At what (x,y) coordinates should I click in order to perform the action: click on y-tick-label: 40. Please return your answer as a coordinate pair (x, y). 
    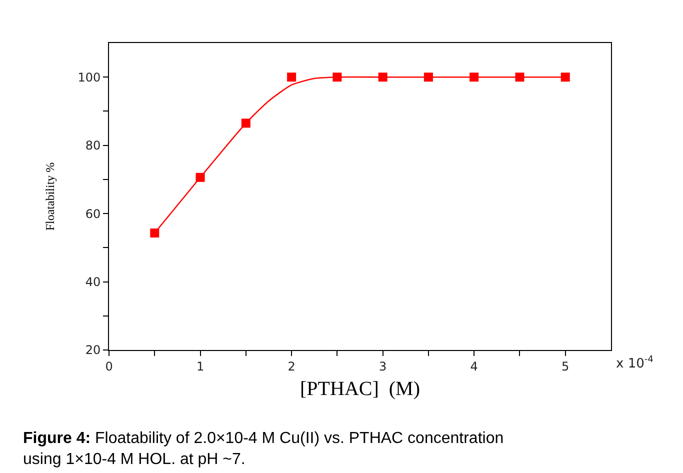
    Looking at the image, I should click on (93, 281).